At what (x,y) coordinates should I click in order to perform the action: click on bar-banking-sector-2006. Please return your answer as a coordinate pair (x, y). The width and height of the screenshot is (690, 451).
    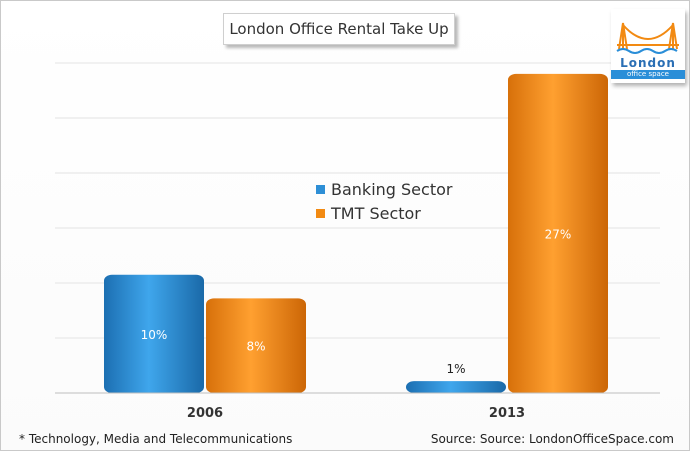
    Looking at the image, I should click on (154, 333).